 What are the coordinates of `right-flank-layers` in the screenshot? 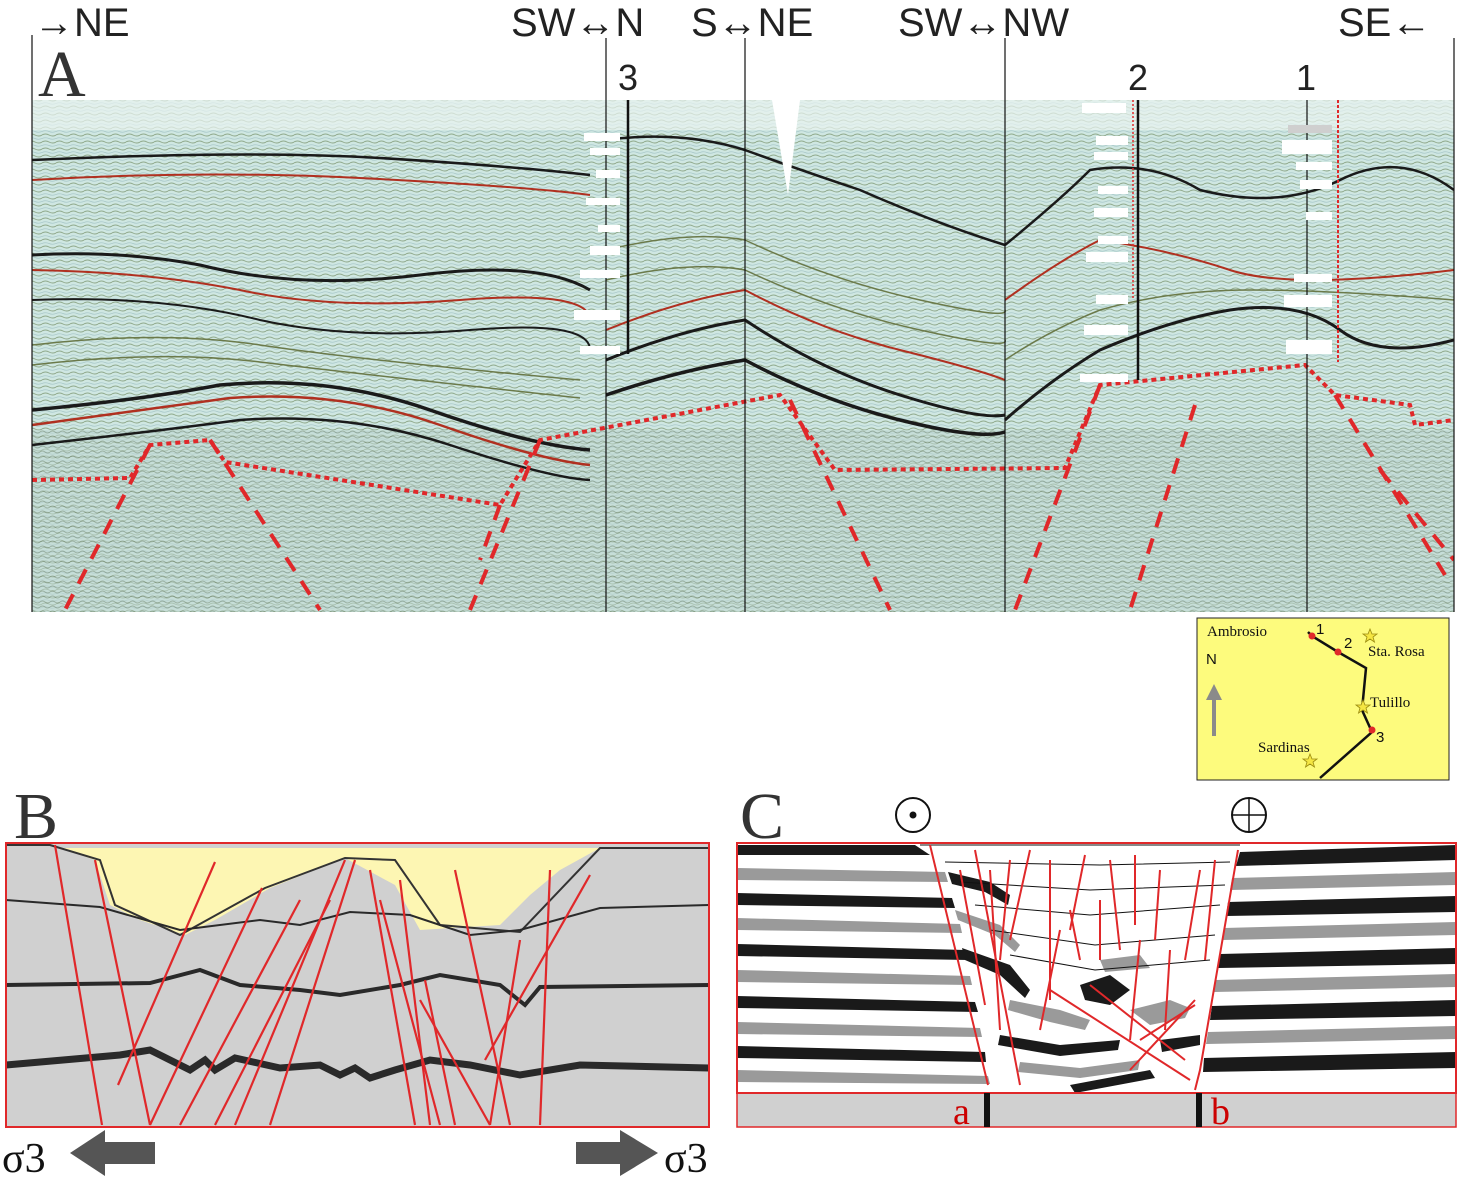 It's located at (1329, 958).